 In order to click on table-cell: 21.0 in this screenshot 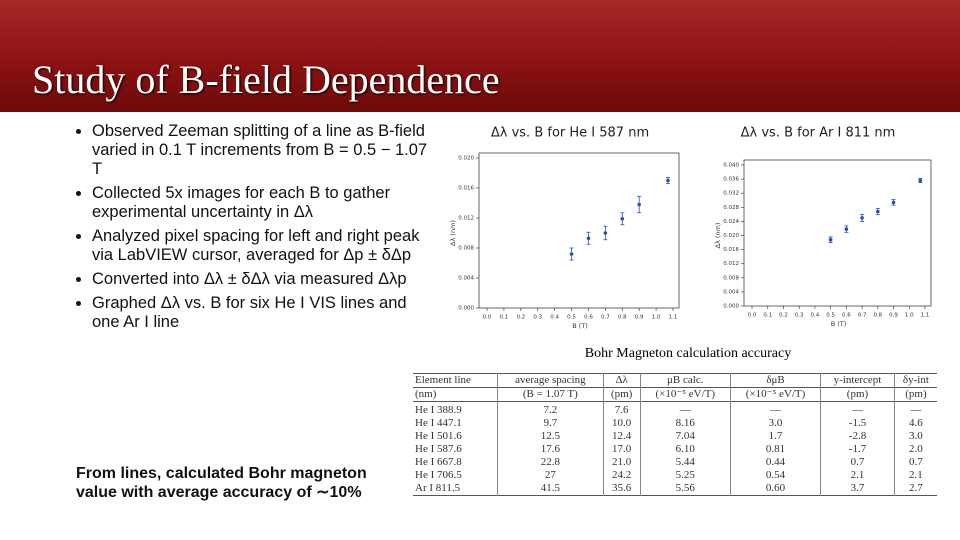, I will do `click(621, 462)`.